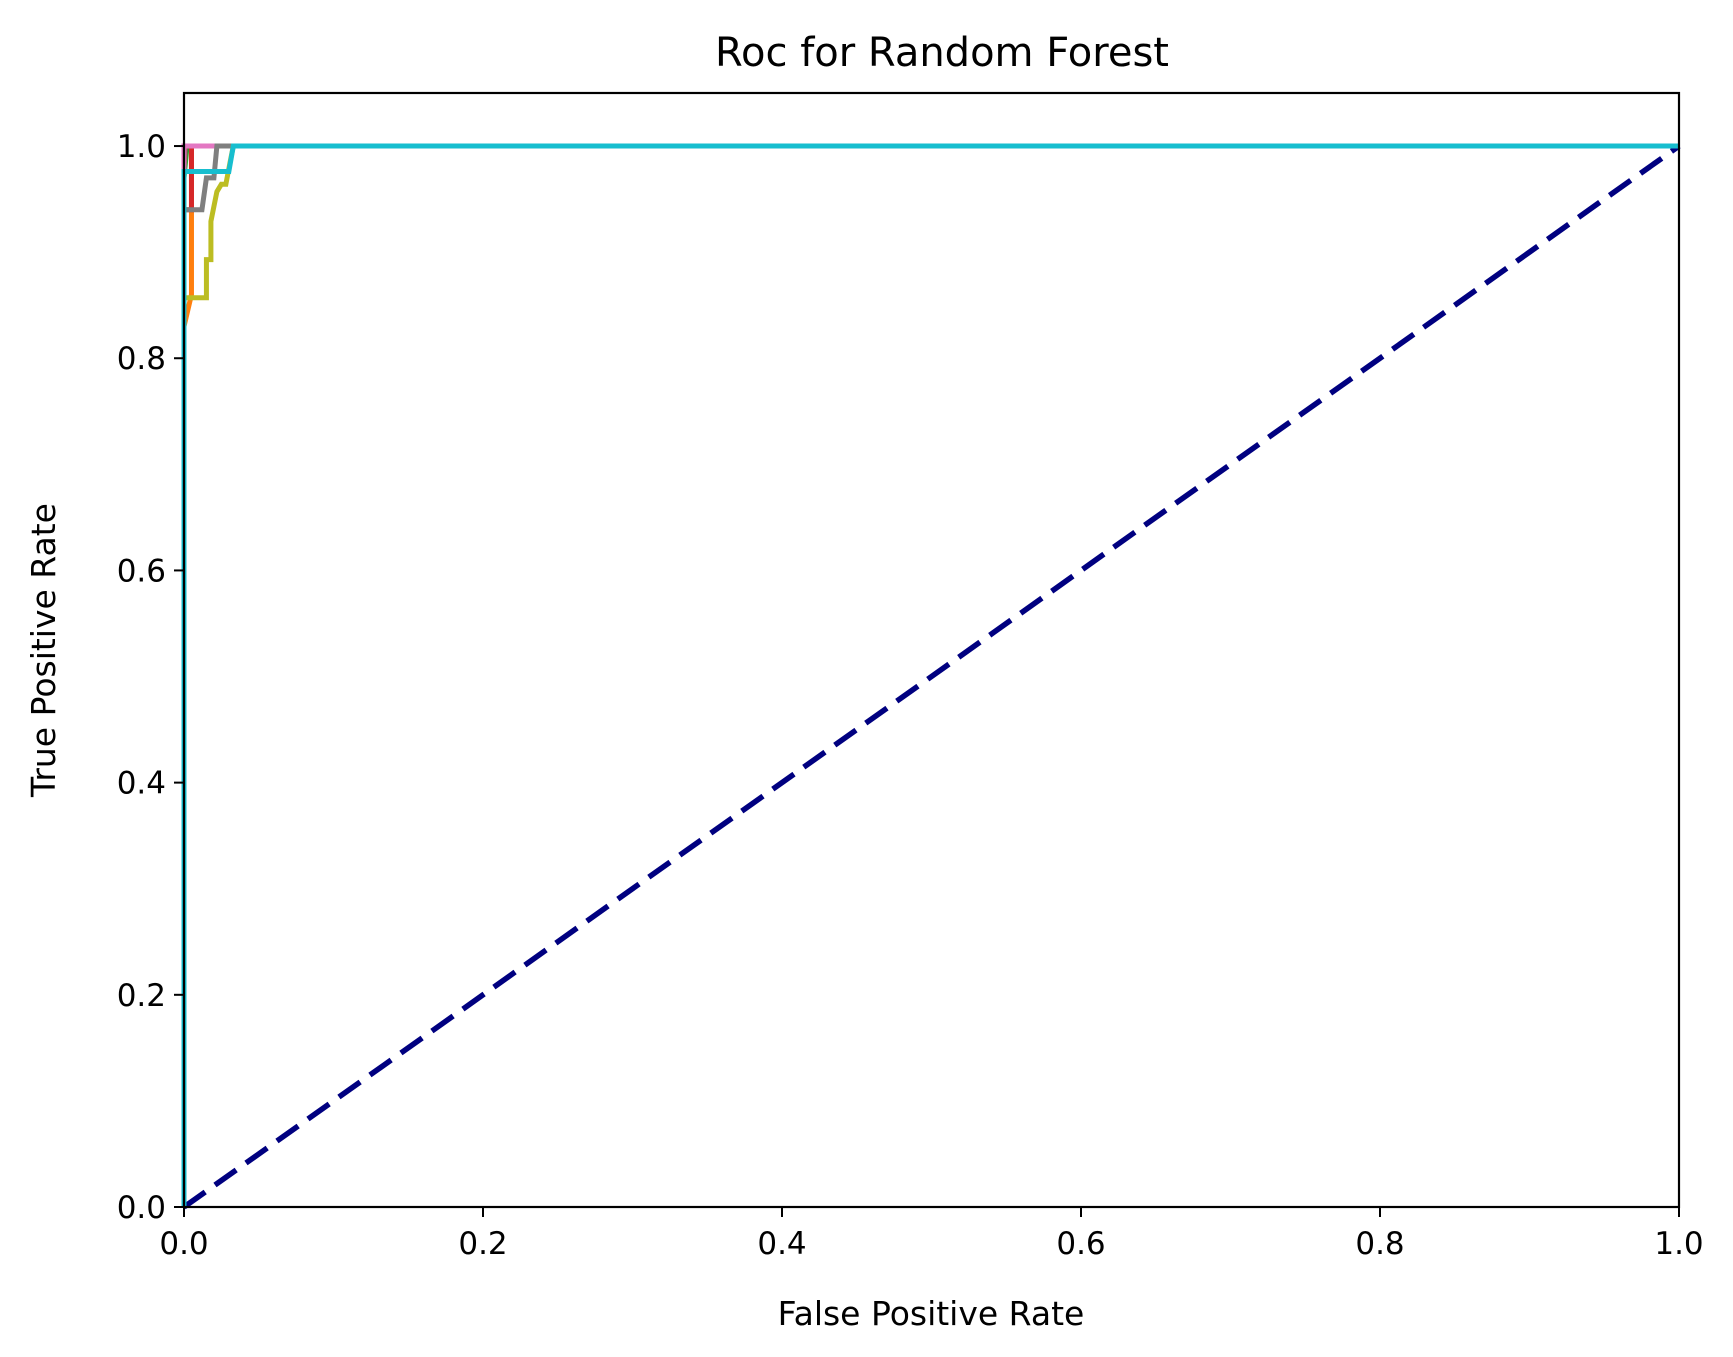 This screenshot has width=1733, height=1357. Describe the element at coordinates (1379, 1244) in the screenshot. I see `x-tick-label: 0.8` at that location.